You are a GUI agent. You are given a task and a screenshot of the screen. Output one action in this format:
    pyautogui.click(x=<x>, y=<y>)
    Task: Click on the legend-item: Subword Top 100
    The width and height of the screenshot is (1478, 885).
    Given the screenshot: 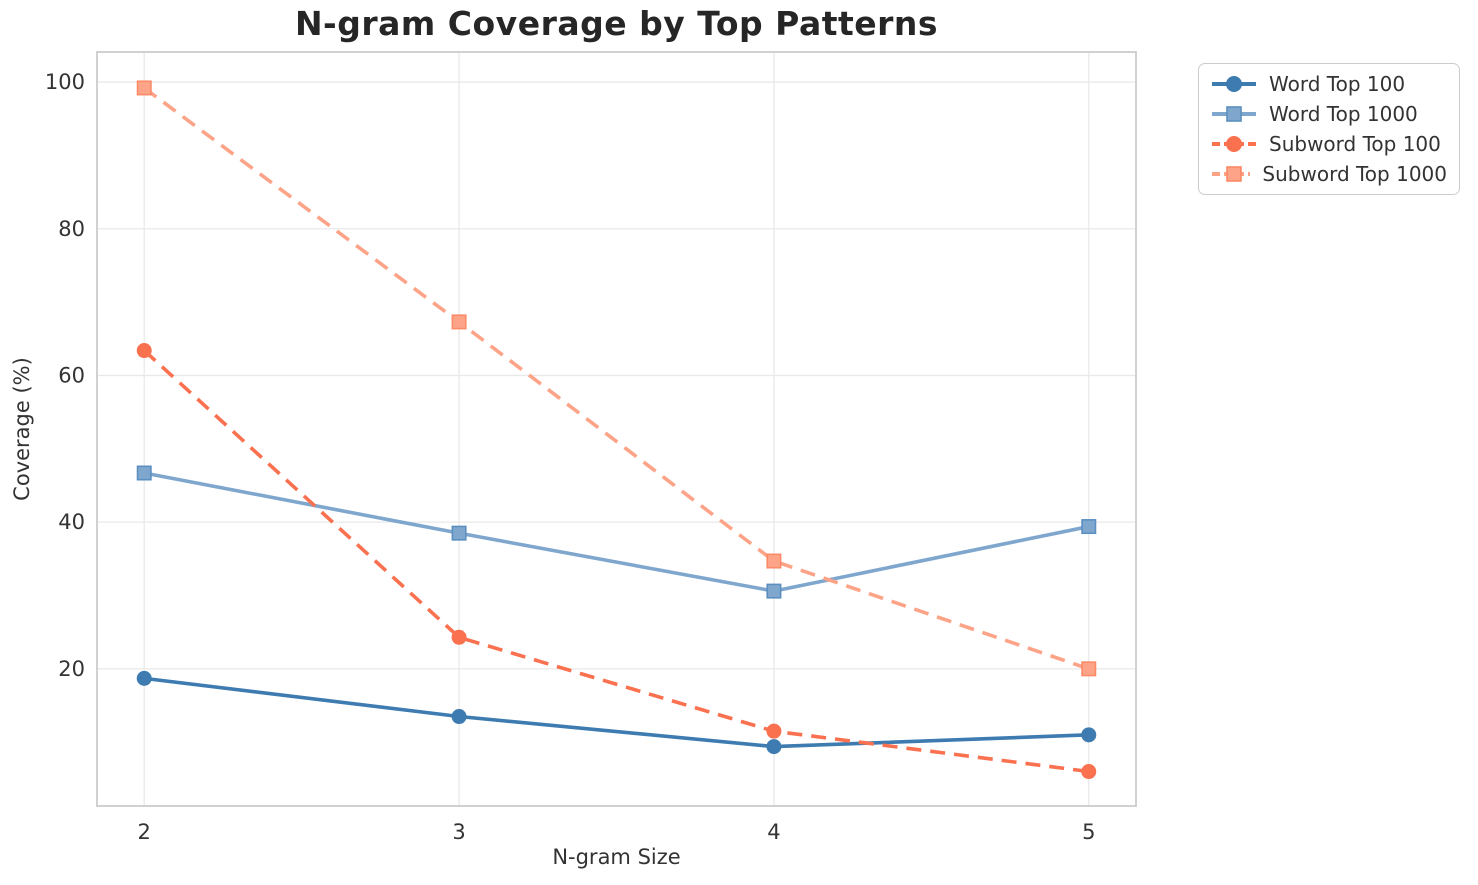 What is the action you would take?
    pyautogui.click(x=1329, y=144)
    